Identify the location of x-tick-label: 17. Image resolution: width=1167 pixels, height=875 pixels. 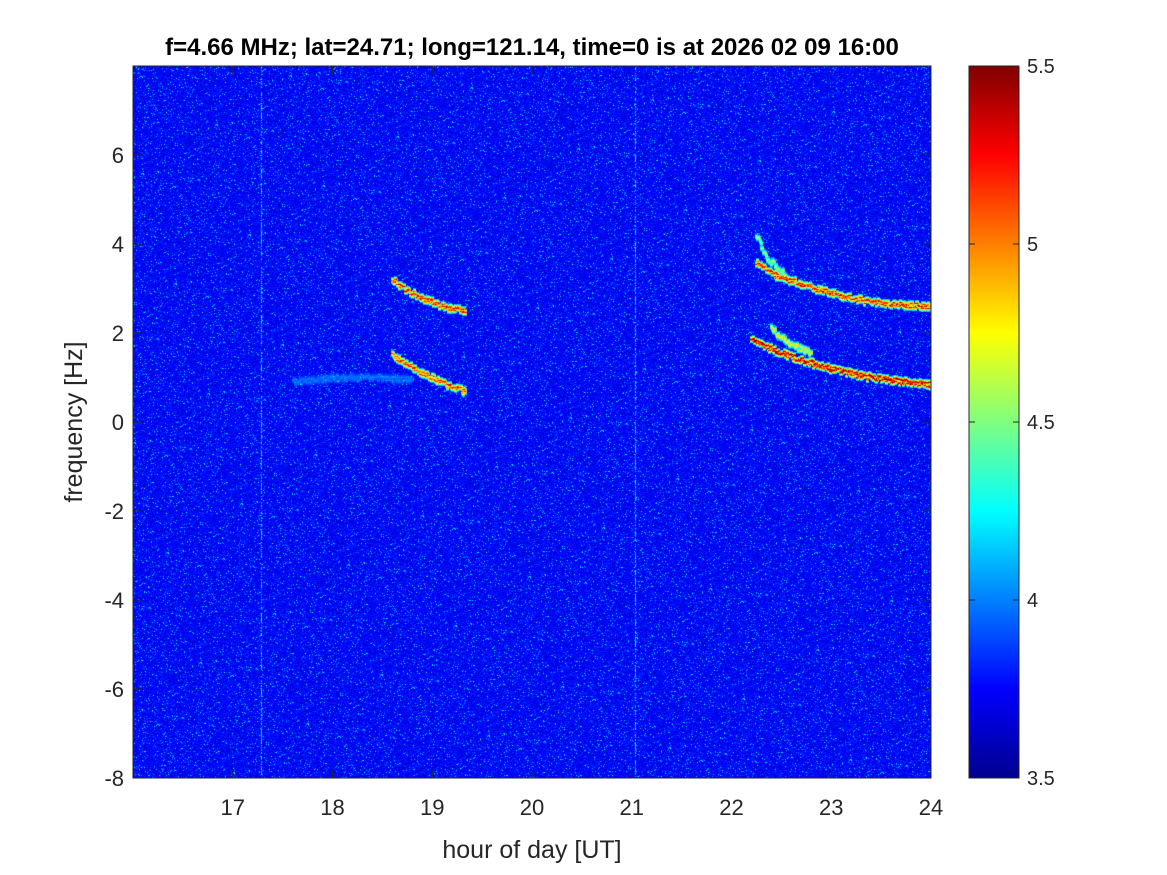
(233, 807).